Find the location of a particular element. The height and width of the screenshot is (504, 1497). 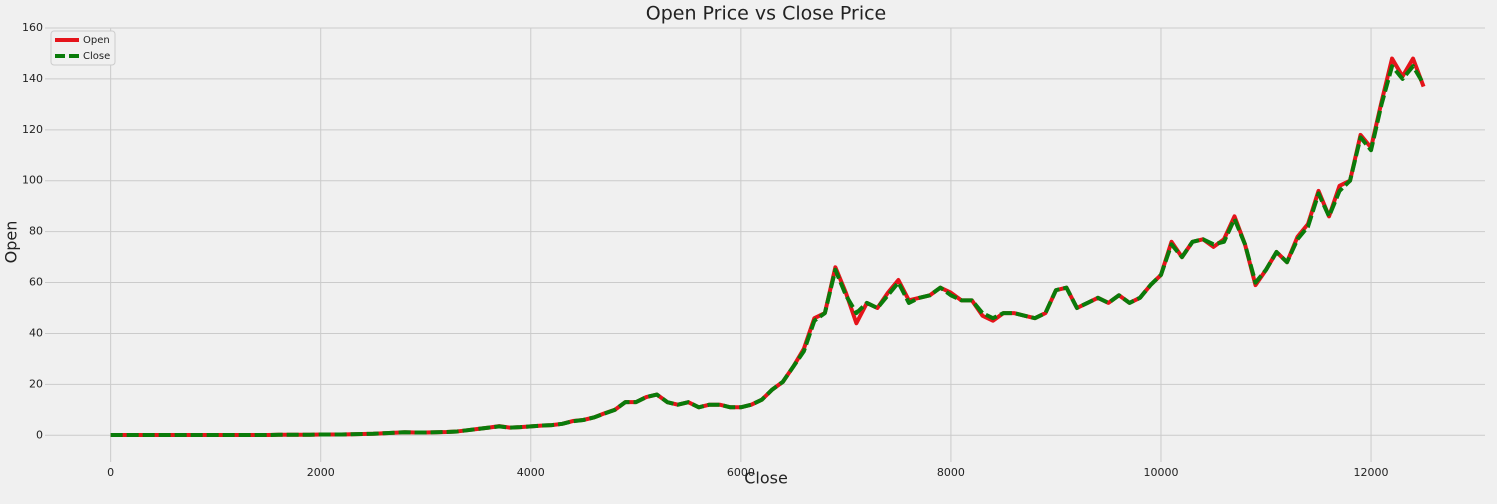

x-tick-label: 10000 is located at coordinates (1160, 472).